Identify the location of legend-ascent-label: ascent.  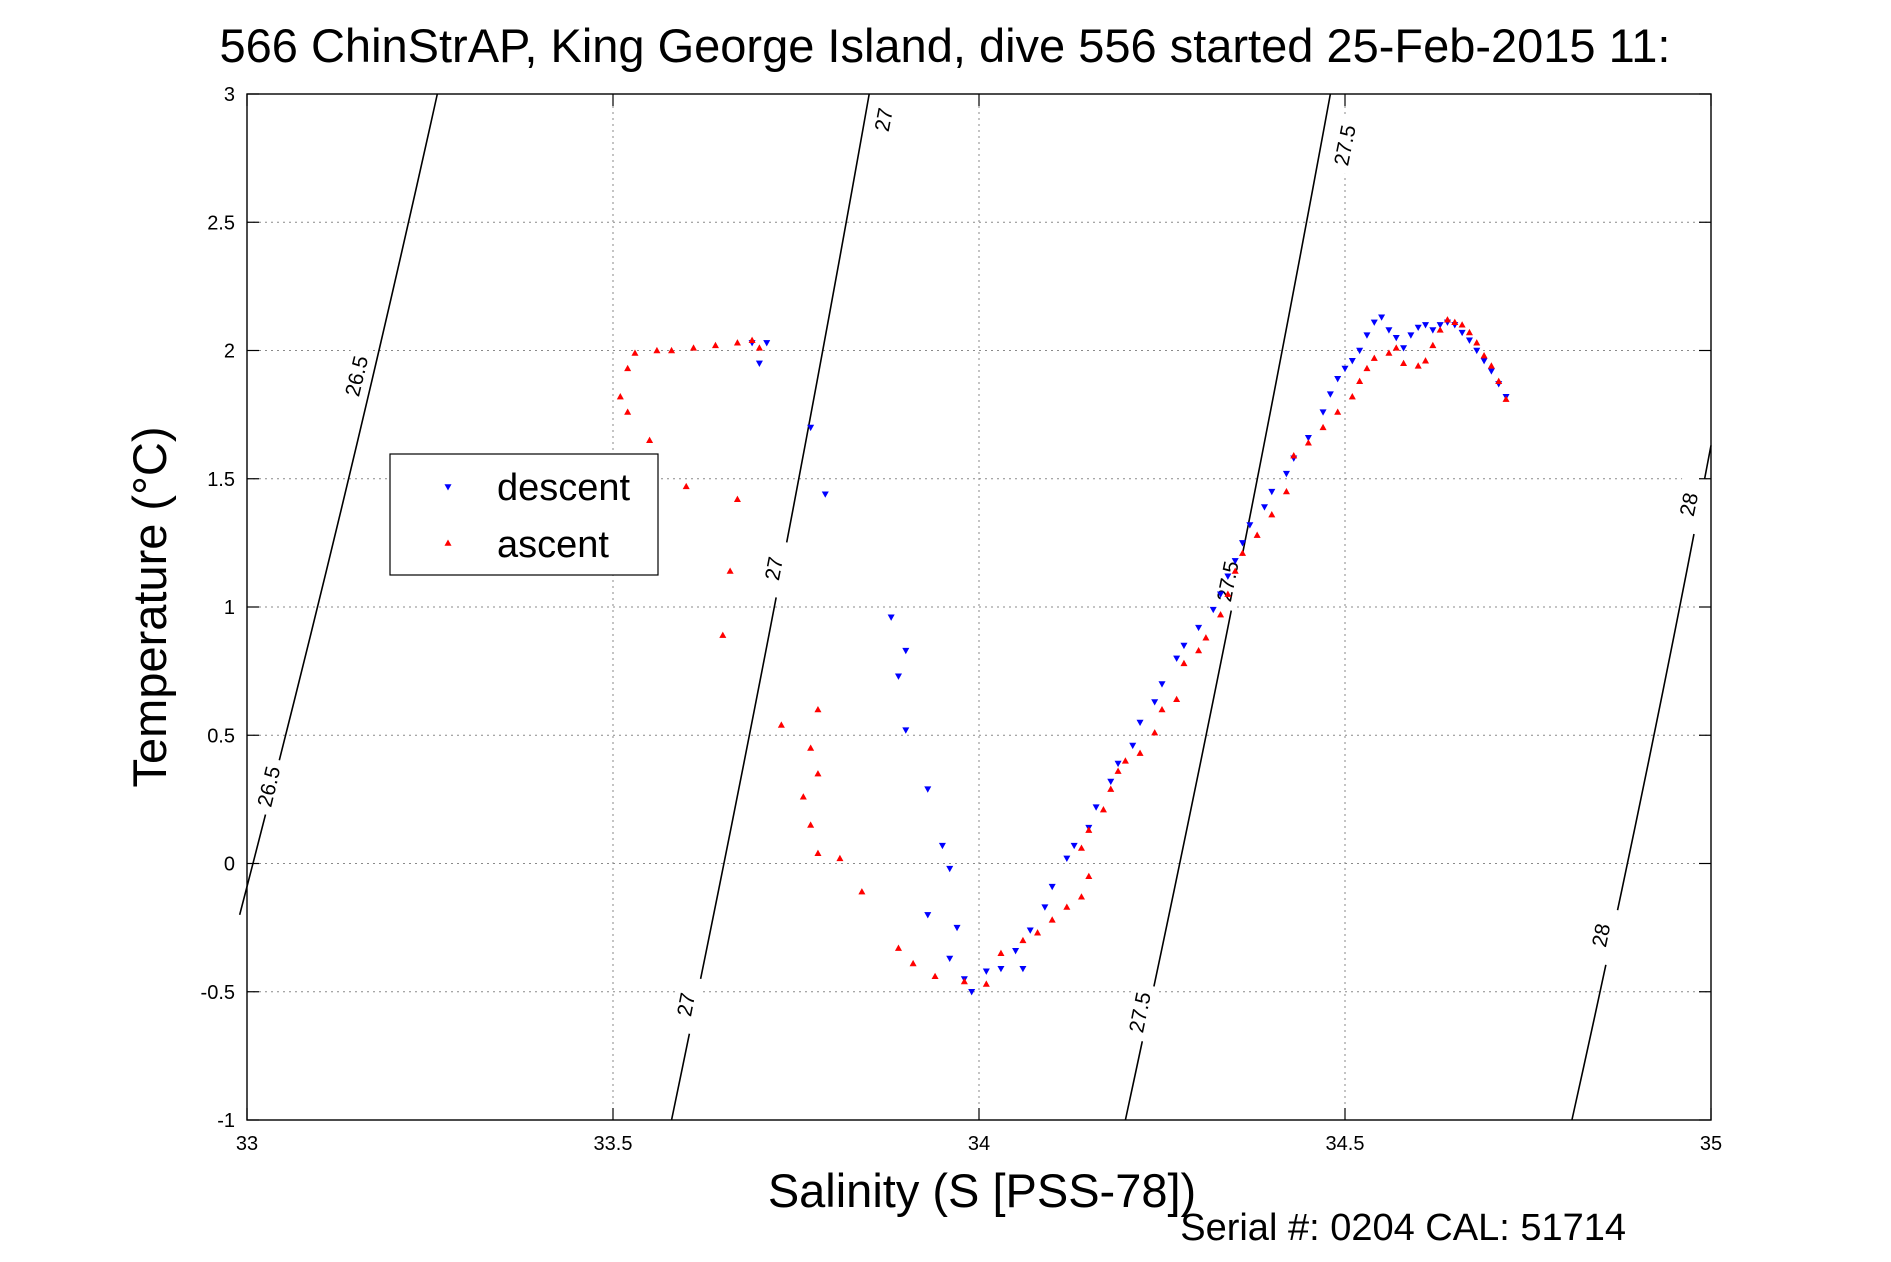
(553, 545).